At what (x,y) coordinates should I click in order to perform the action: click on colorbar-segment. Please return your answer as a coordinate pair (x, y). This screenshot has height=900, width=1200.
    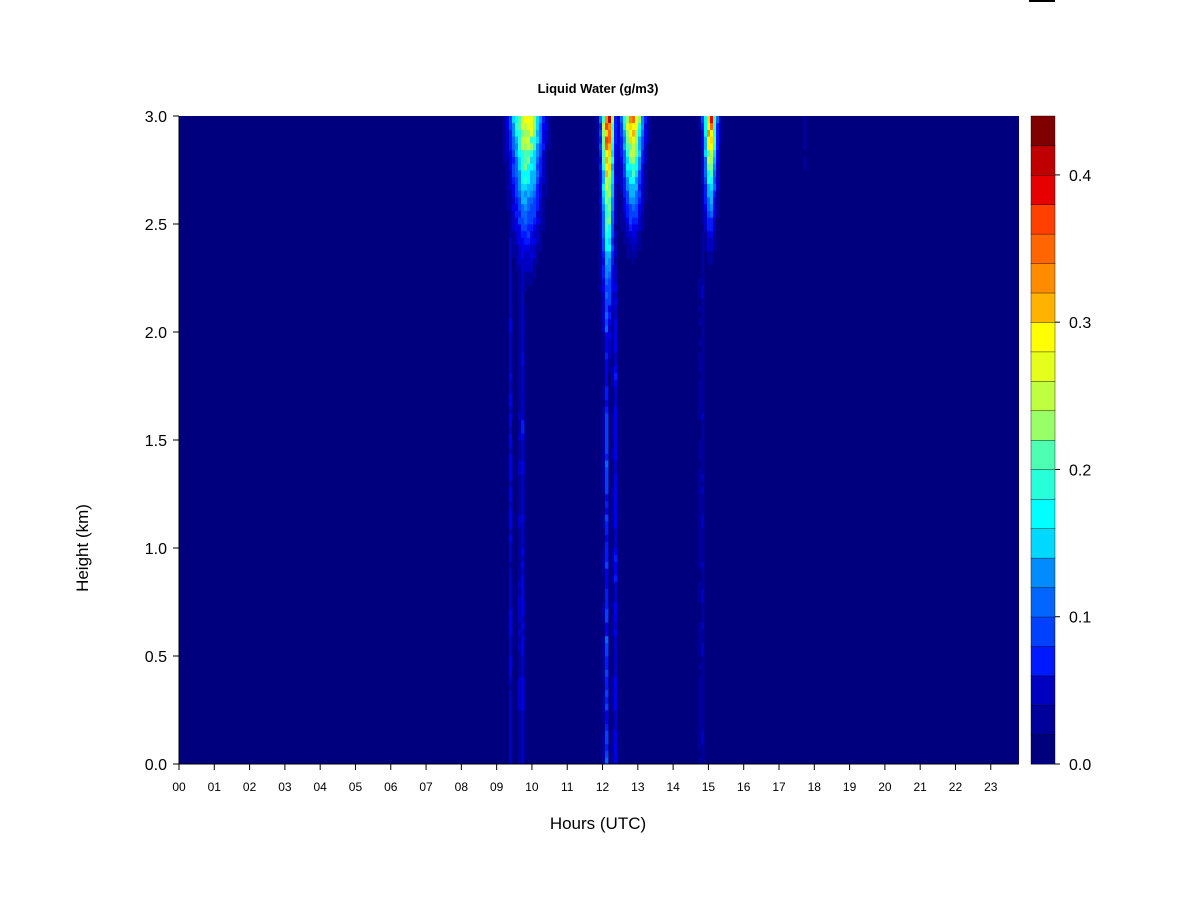
    Looking at the image, I should click on (1043, 366).